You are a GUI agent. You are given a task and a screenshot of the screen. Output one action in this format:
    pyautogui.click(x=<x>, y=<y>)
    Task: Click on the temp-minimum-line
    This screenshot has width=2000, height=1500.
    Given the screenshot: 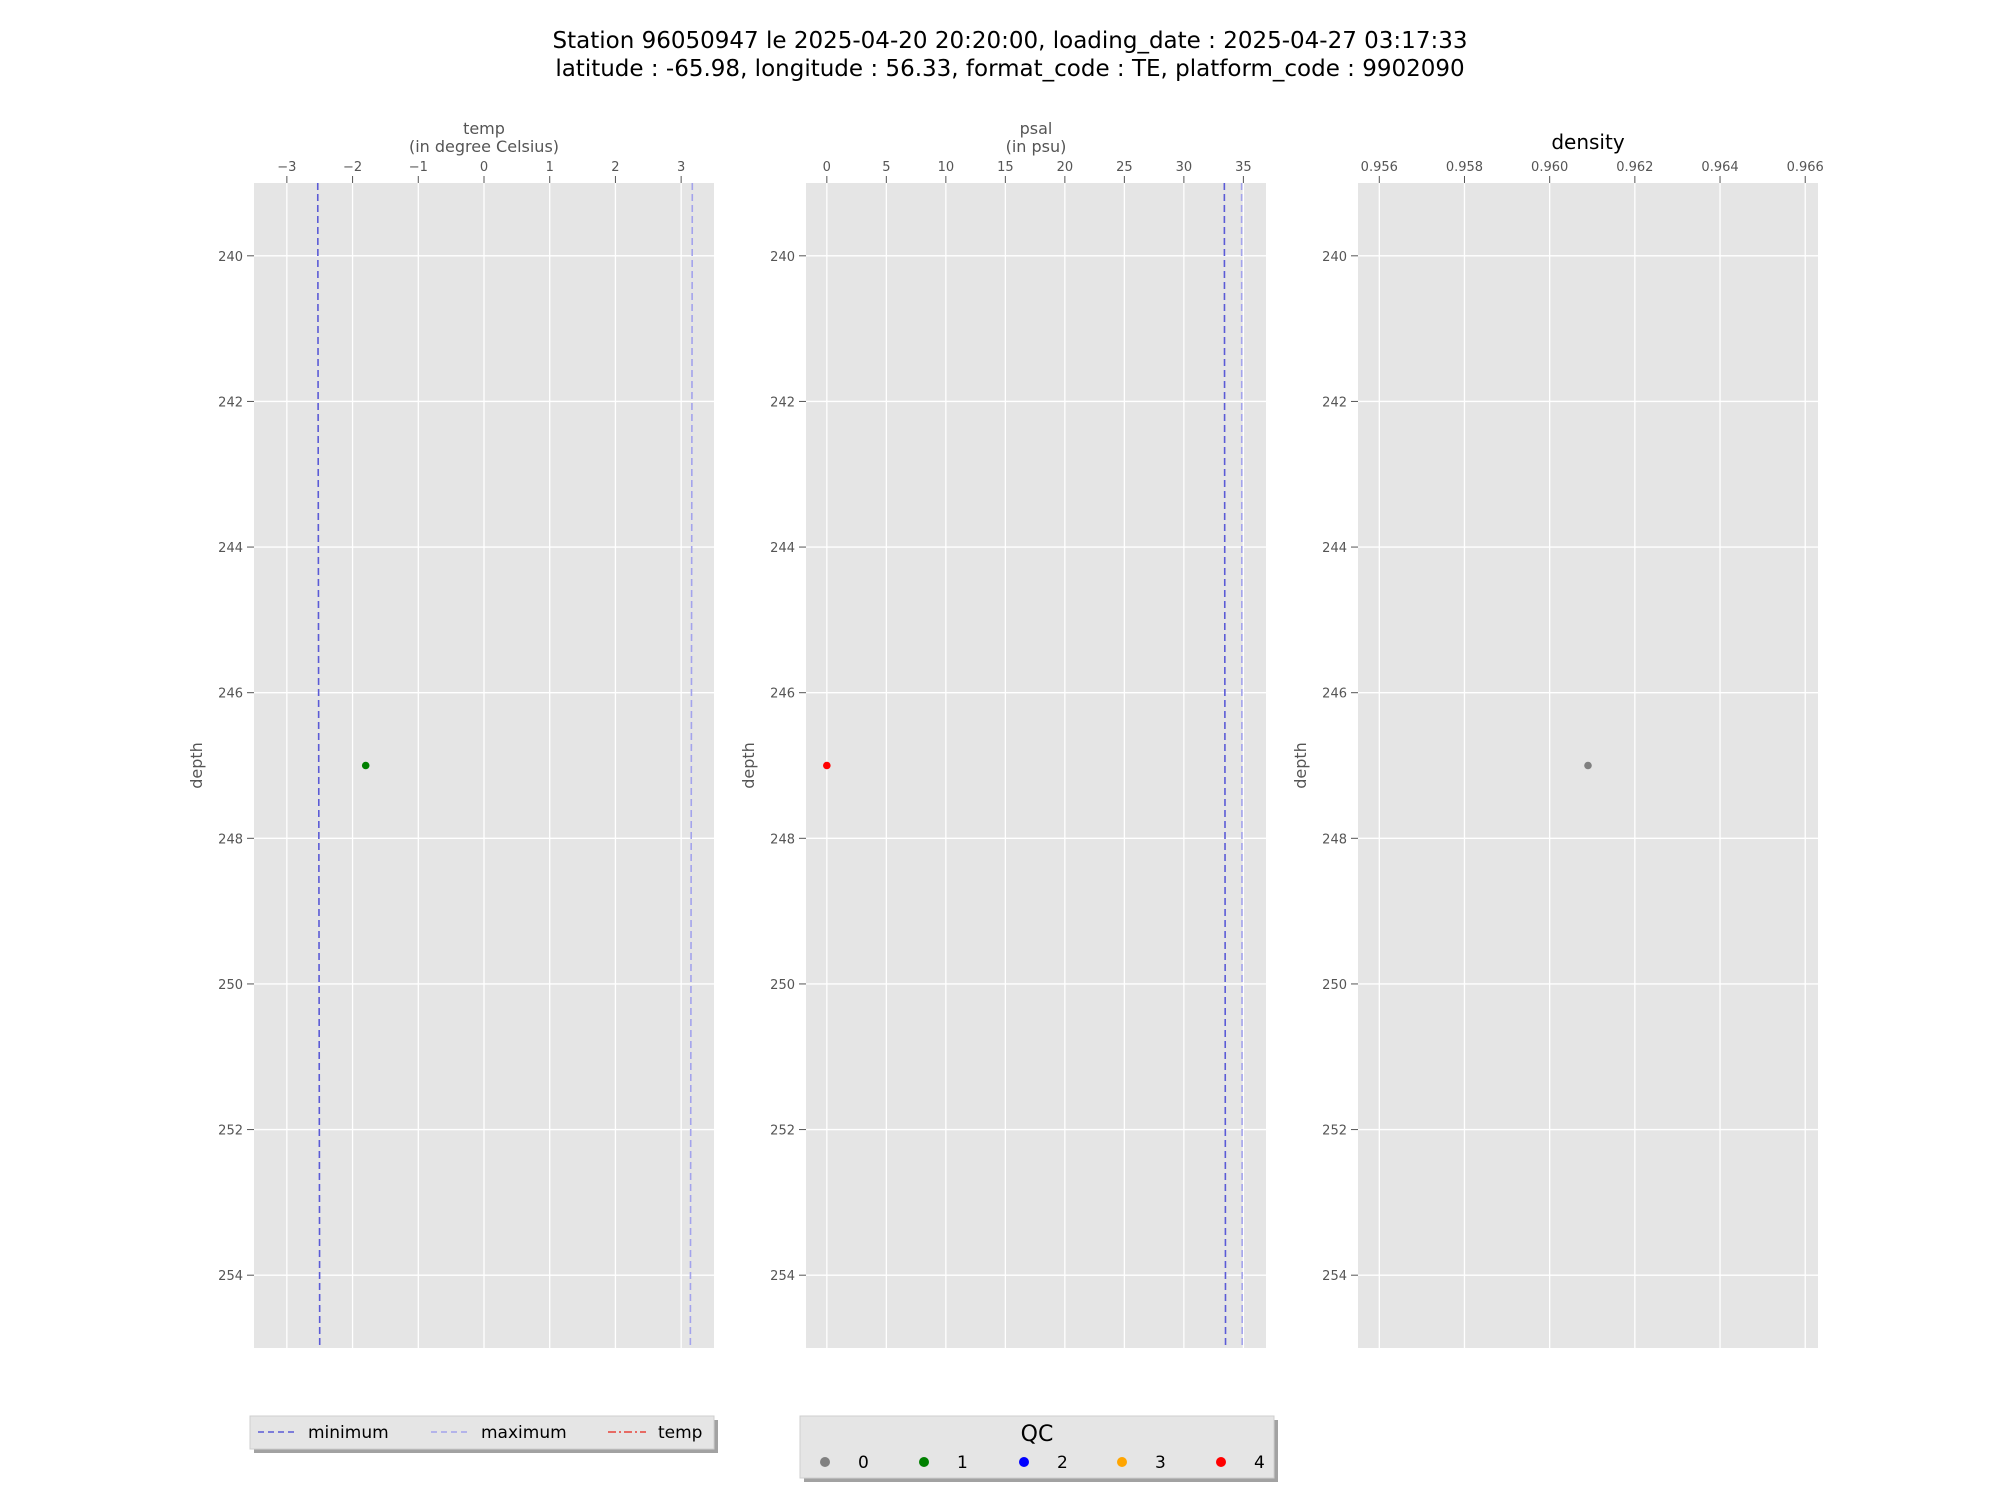 What is the action you would take?
    pyautogui.click(x=318, y=765)
    